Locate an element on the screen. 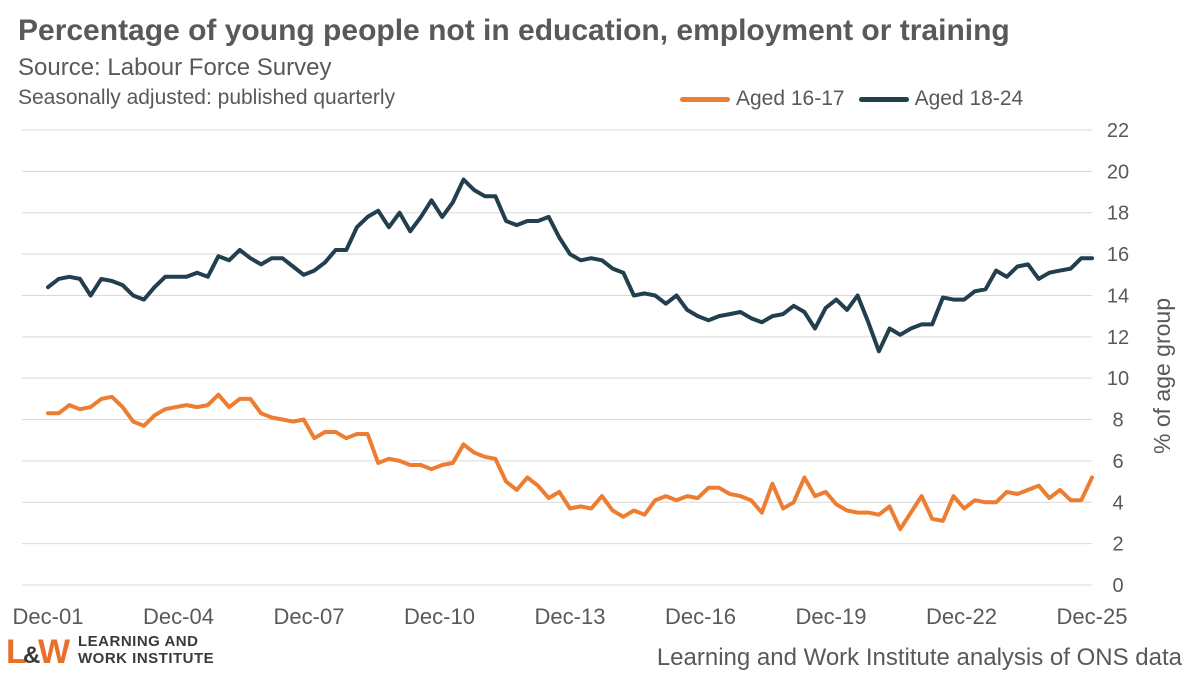 The width and height of the screenshot is (1200, 675). y-tick-label: 4 is located at coordinates (1117, 503).